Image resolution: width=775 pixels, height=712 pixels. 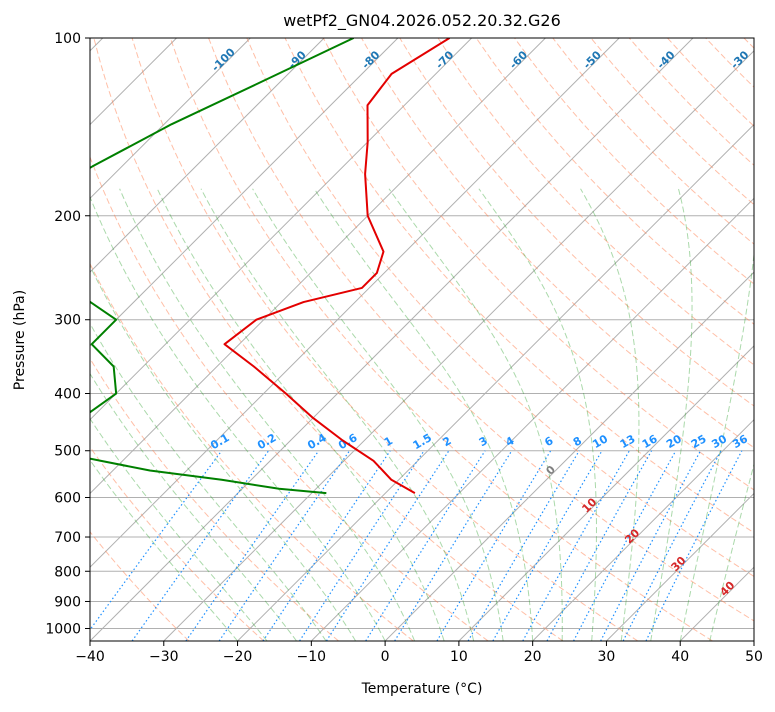 I want to click on y-tick-label: 800, so click(x=67, y=572).